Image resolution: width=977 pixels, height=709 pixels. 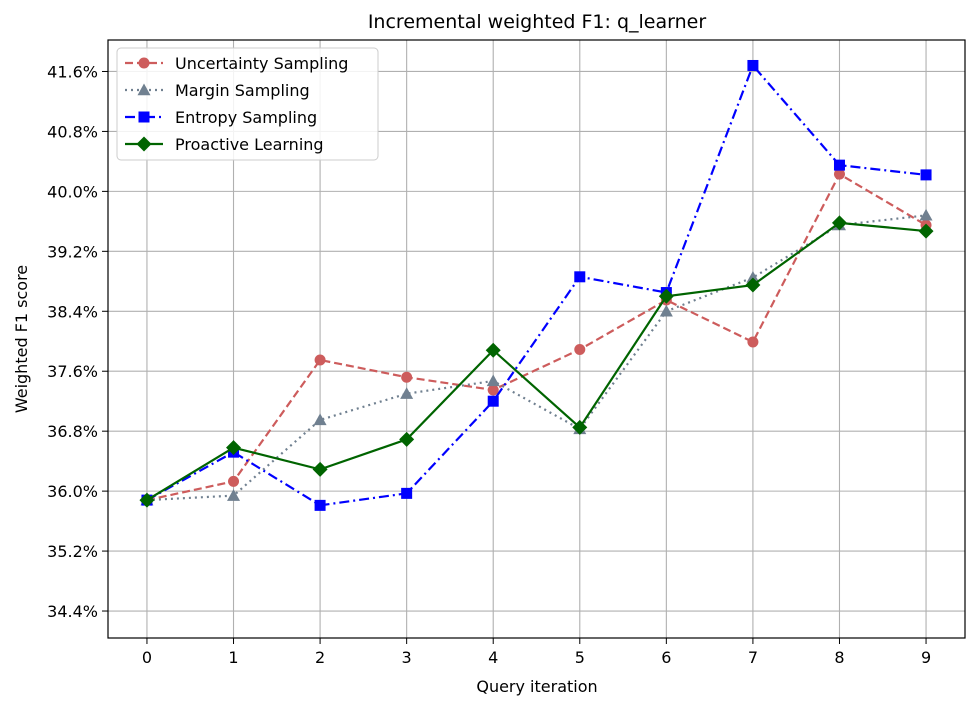 I want to click on legend-item: Uncertainty Sampling, so click(x=236, y=63).